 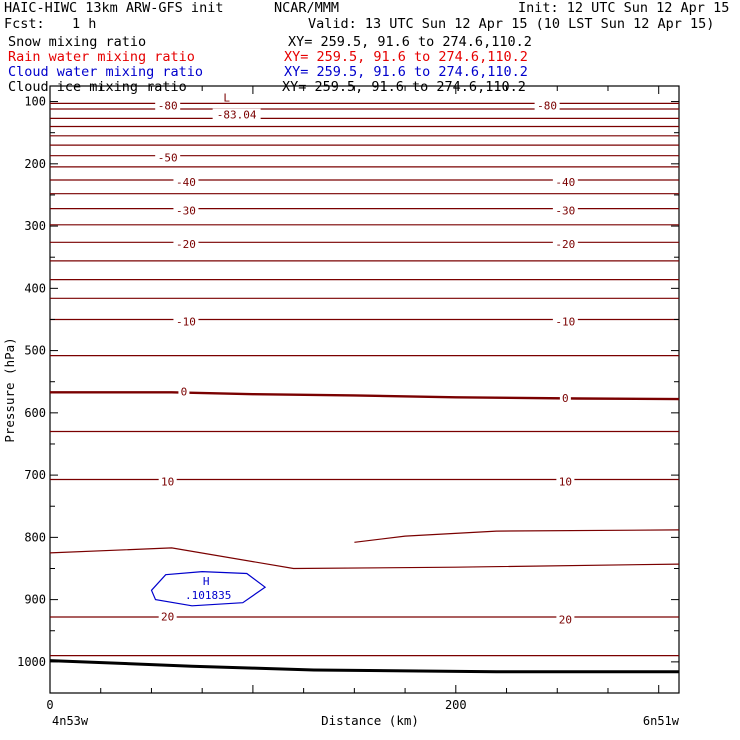 What do you see at coordinates (97, 87) in the screenshot?
I see `field-name-cloud-ice: Cloud ice mixing ratio` at bounding box center [97, 87].